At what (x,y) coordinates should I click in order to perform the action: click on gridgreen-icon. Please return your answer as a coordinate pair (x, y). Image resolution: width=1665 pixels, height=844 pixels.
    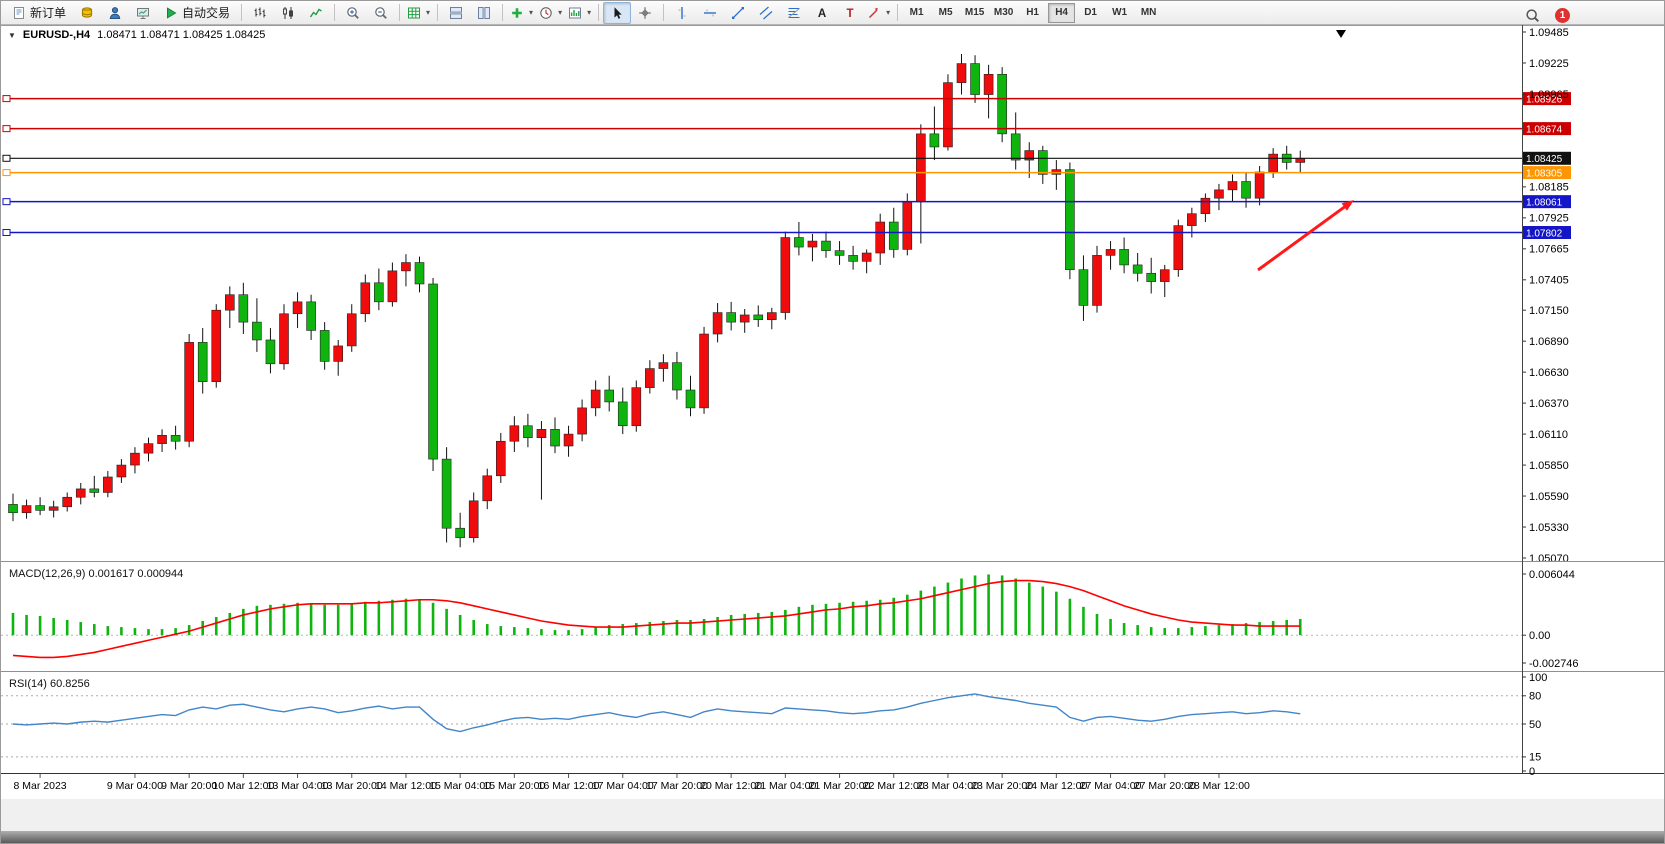
    Looking at the image, I should click on (414, 12).